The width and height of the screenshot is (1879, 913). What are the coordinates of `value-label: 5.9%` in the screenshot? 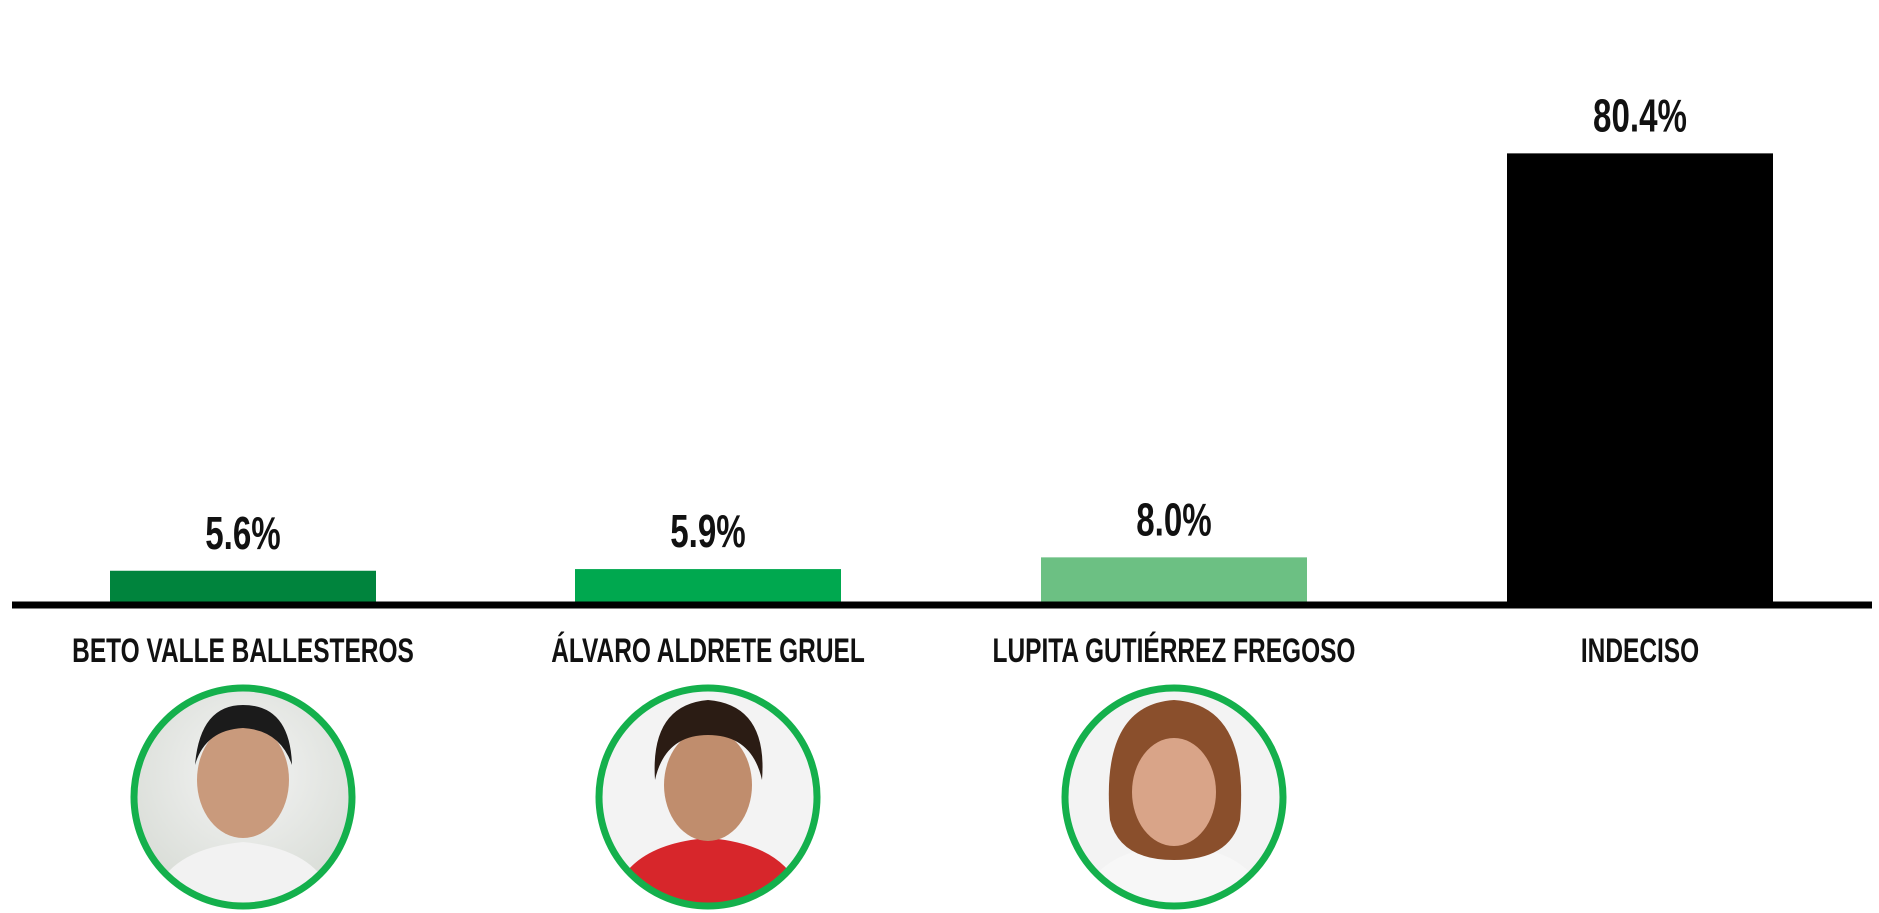 It's located at (707, 532).